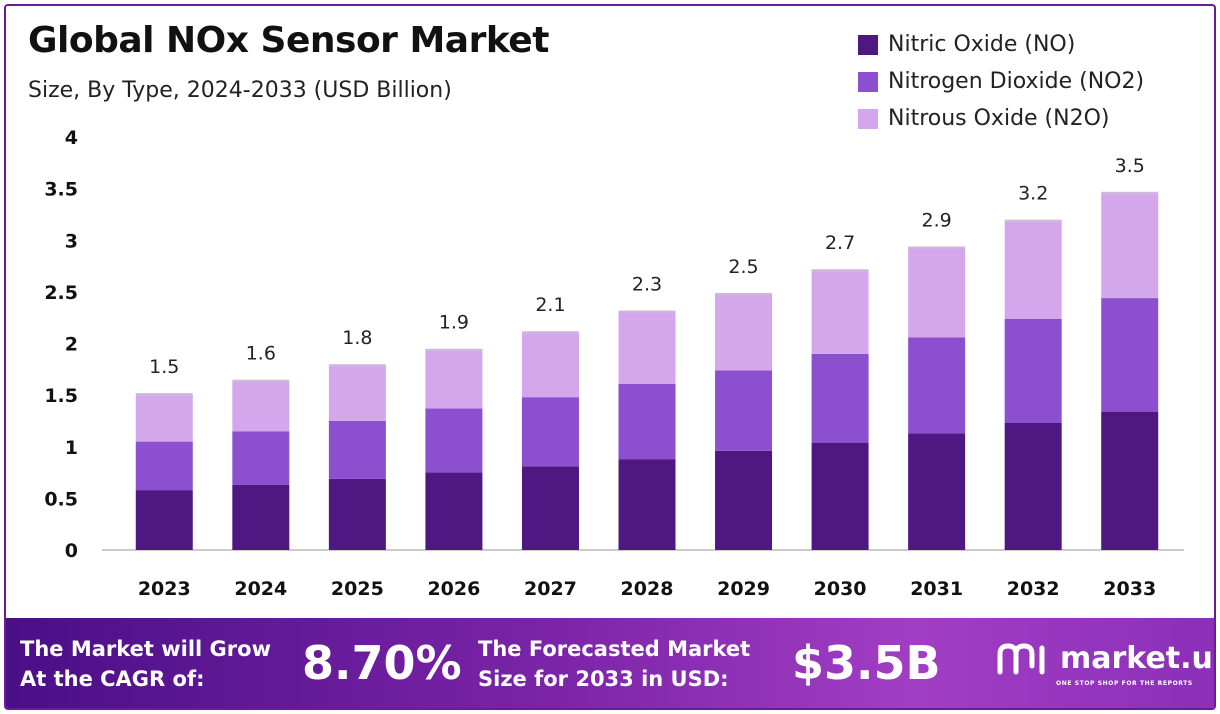 This screenshot has height=714, width=1220. I want to click on chart-subtitle: Size, By Type, 2024-2033 (USD Billion), so click(240, 90).